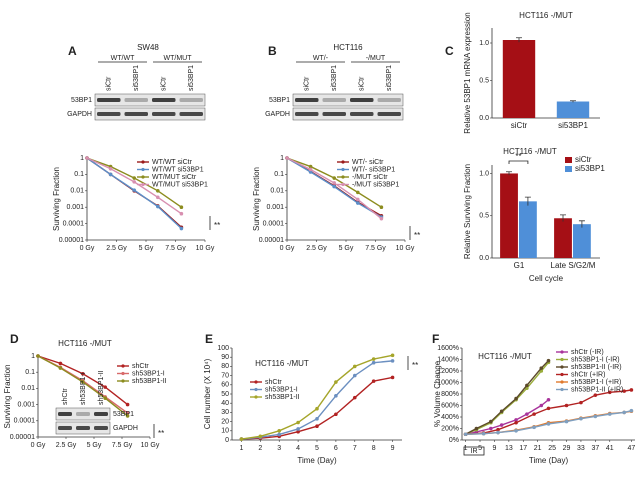  Describe the element at coordinates (123, 58) in the screenshot. I see `group-label: WT/WT` at that location.